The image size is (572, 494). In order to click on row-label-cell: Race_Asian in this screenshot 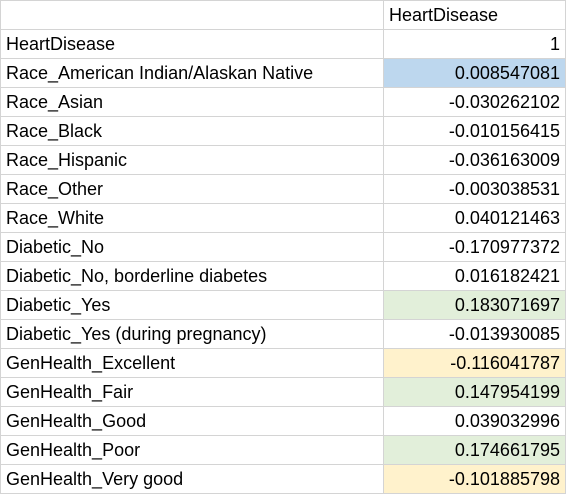, I will do `click(192, 102)`.